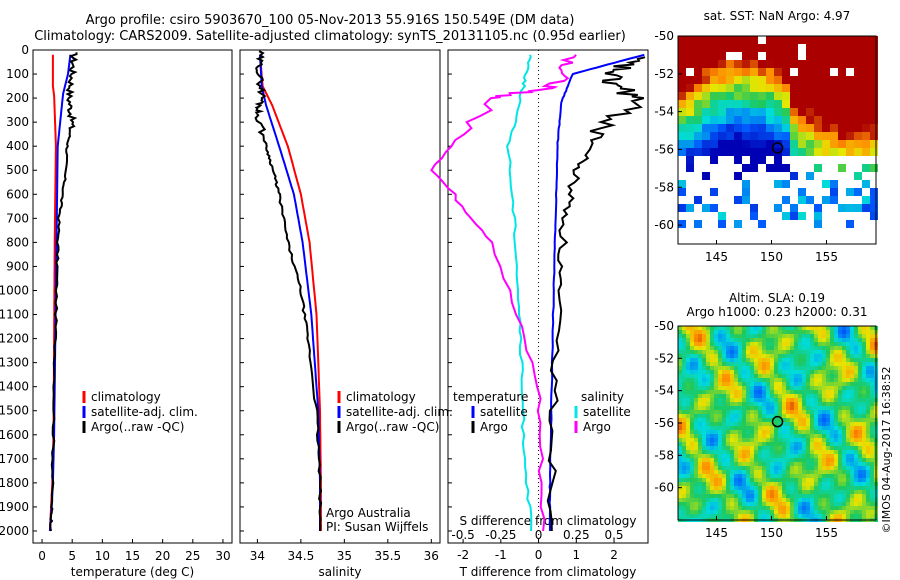 Image resolution: width=900 pixels, height=580 pixels. Describe the element at coordinates (14, 290) in the screenshot. I see `depth-tick-label: 1000` at that location.